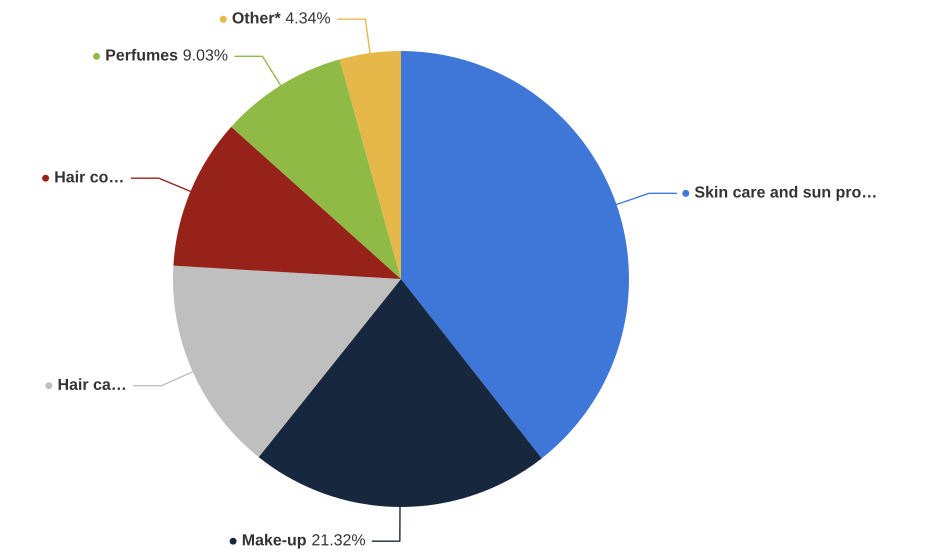  What do you see at coordinates (308, 18) in the screenshot?
I see `data-label: 4.34%` at bounding box center [308, 18].